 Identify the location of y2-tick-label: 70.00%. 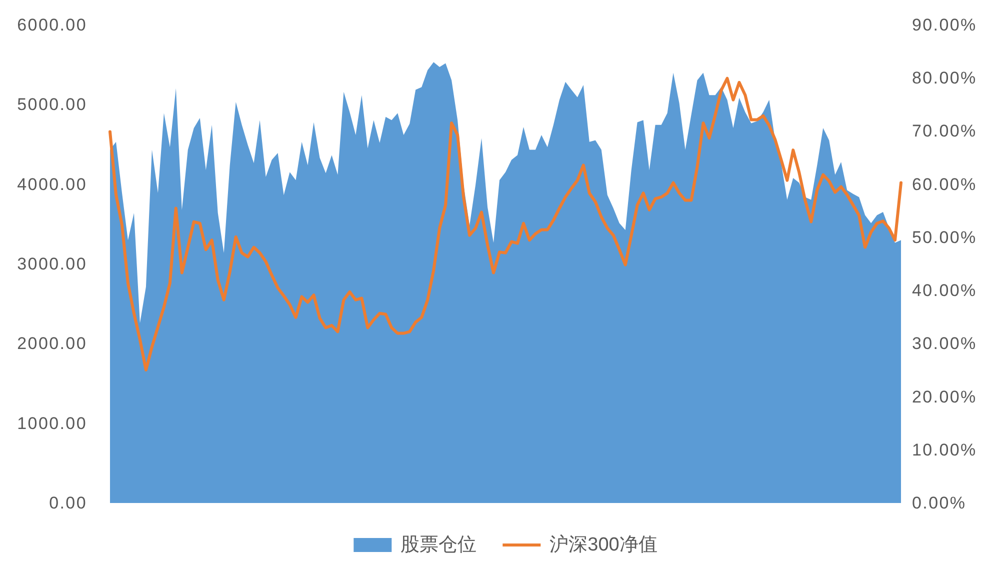
(944, 131).